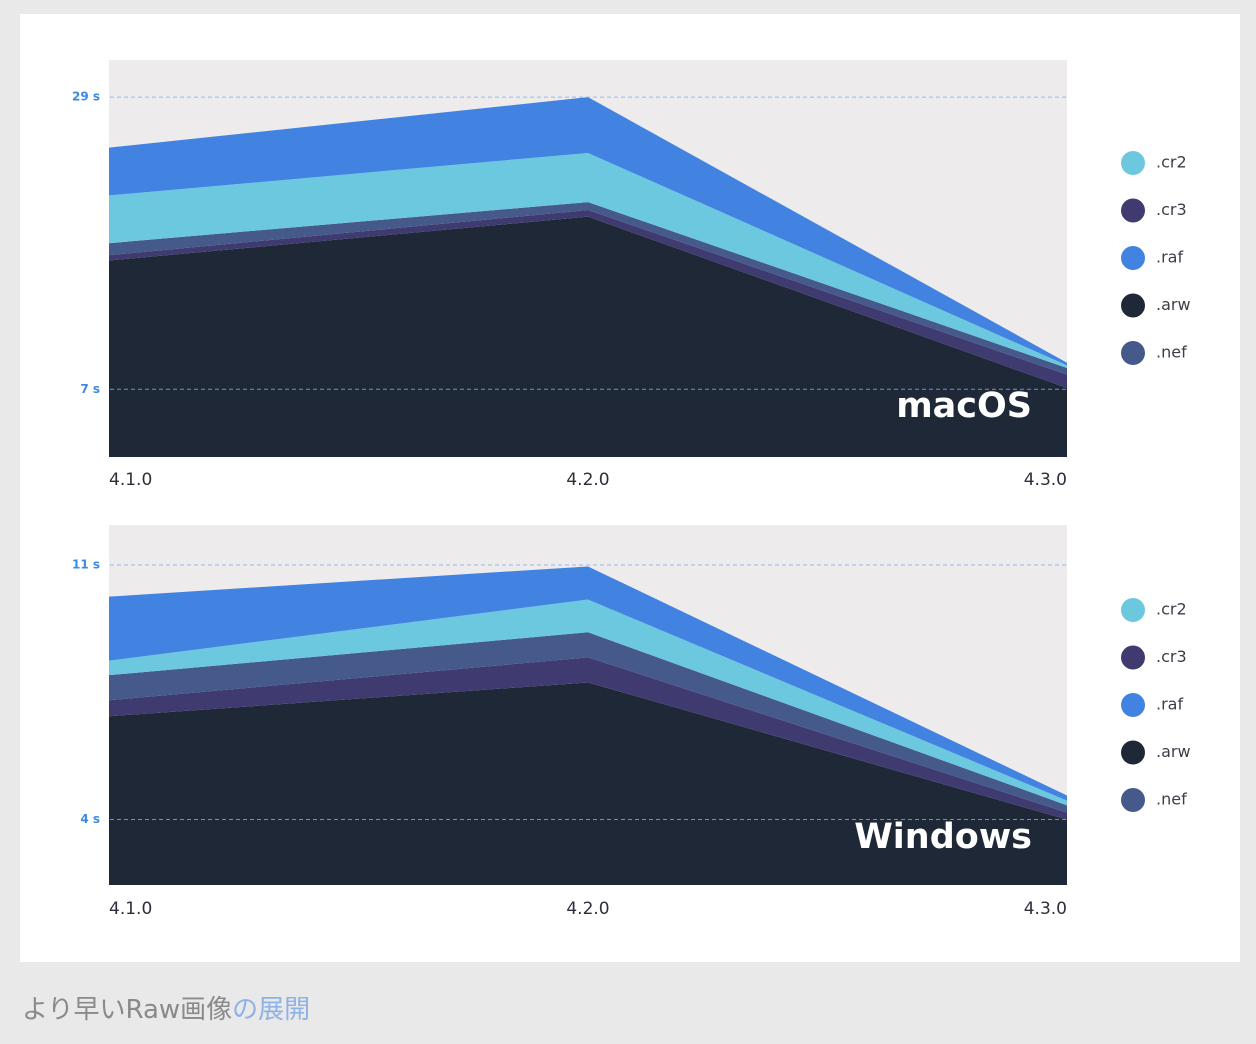 This screenshot has width=1256, height=1044. Describe the element at coordinates (943, 837) in the screenshot. I see `annotation: Windows` at that location.